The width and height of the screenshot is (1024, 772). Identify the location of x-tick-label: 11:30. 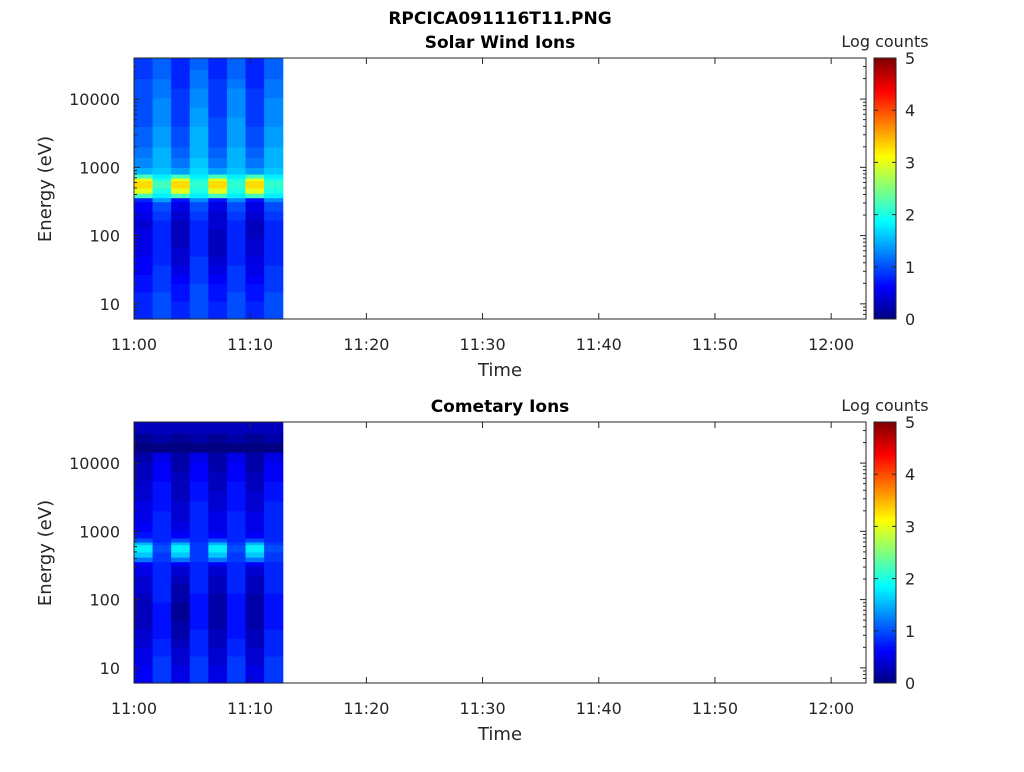
(483, 344).